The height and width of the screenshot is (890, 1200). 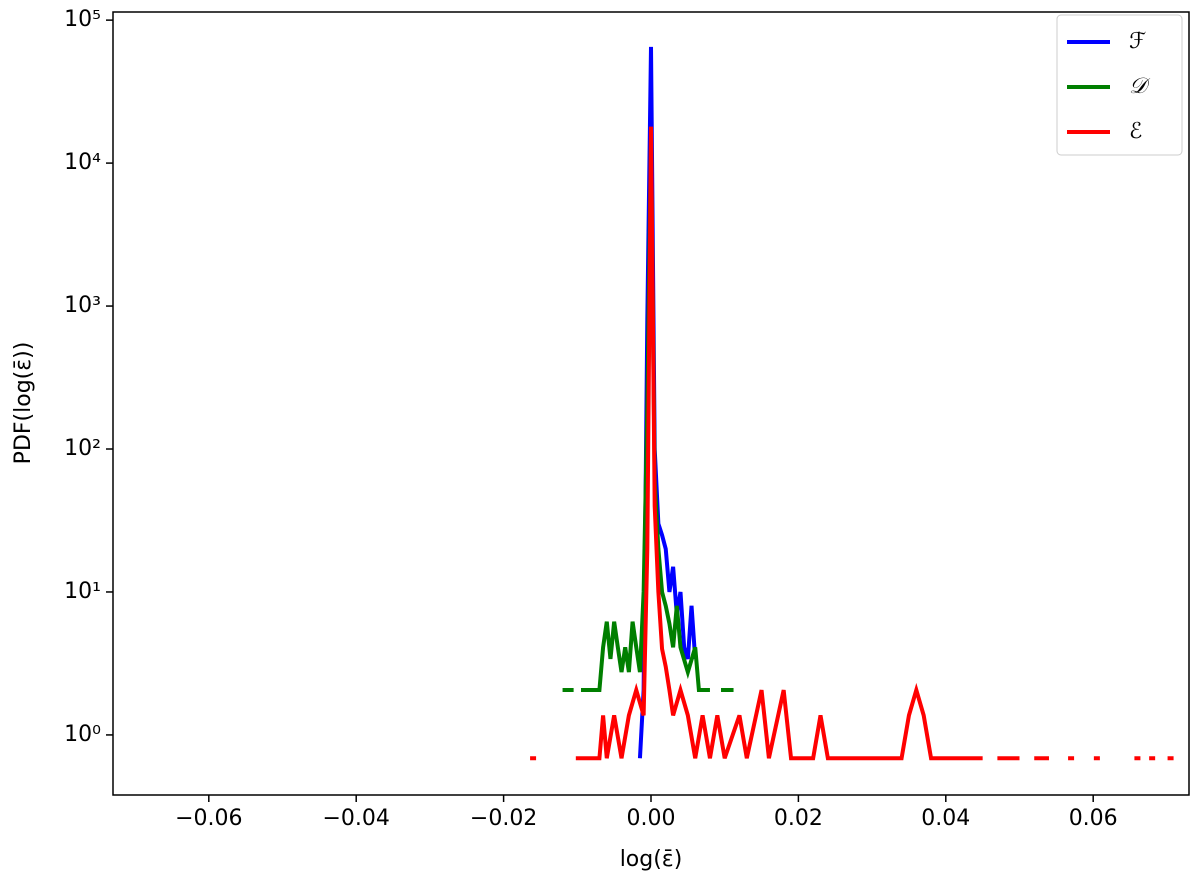 What do you see at coordinates (82, 19) in the screenshot?
I see `y-tick-label: 10⁵` at bounding box center [82, 19].